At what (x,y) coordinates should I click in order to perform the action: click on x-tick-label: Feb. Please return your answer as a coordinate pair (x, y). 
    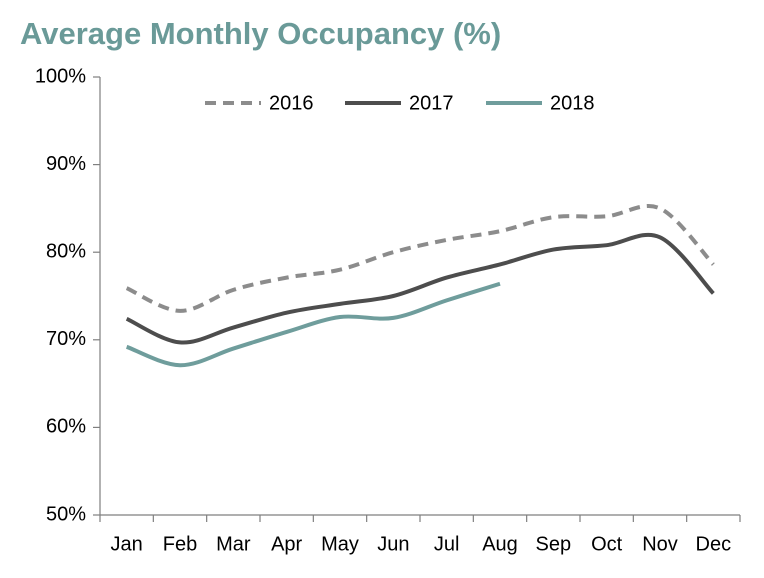
    Looking at the image, I should click on (180, 544).